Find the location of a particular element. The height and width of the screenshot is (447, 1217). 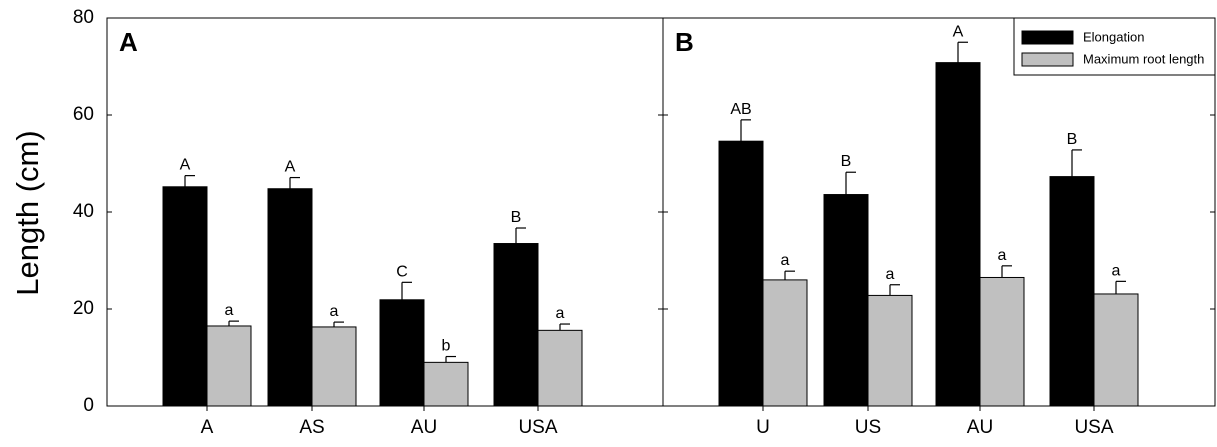

significance-letter: AB is located at coordinates (740, 109).